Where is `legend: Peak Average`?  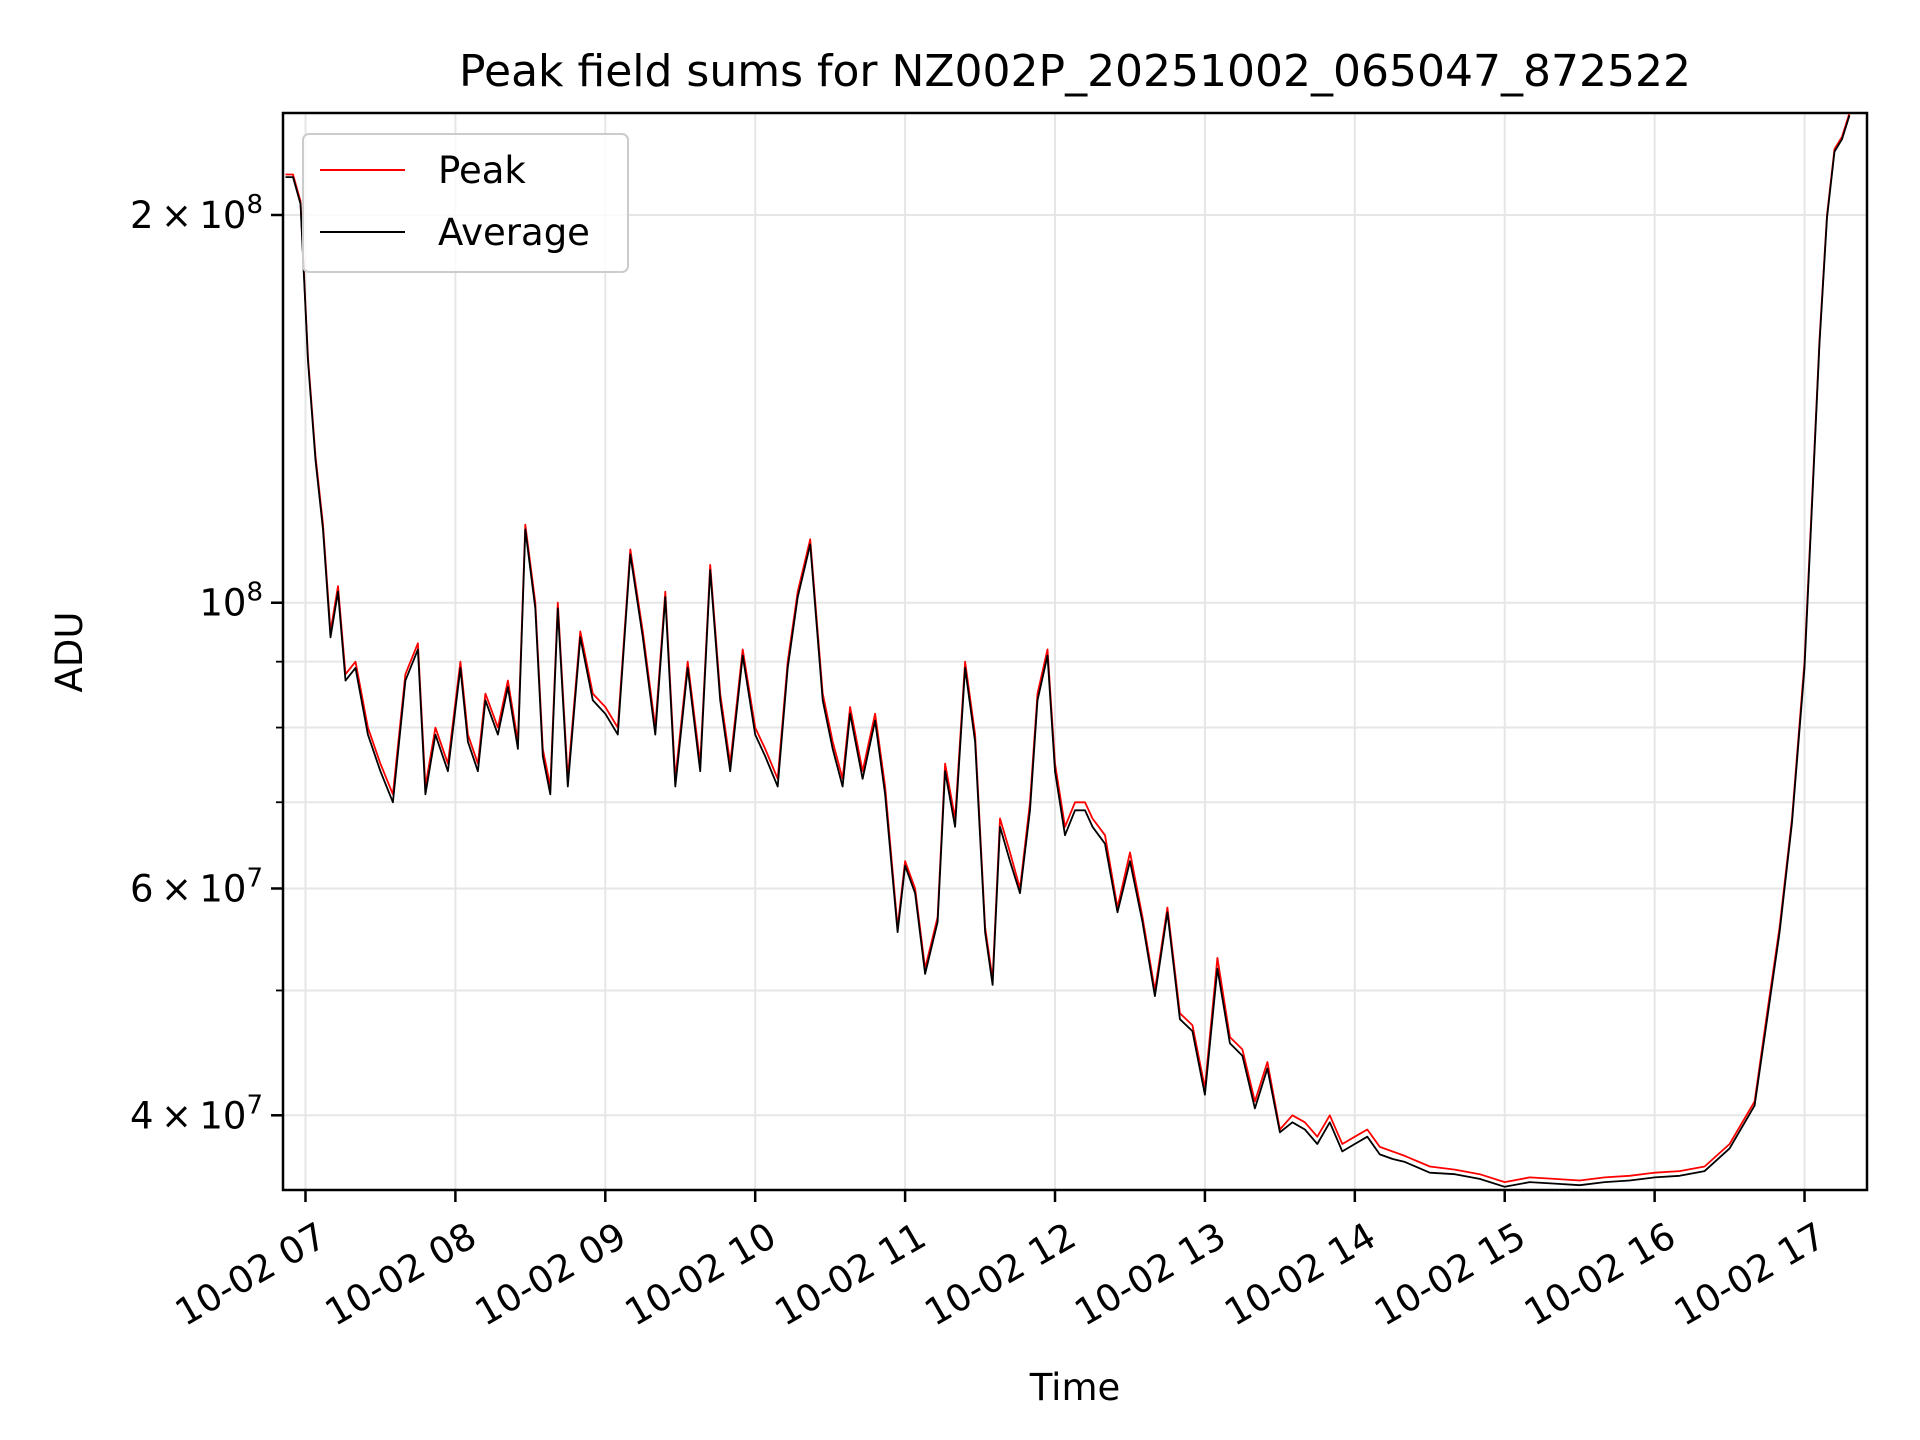 legend: Peak Average is located at coordinates (465, 203).